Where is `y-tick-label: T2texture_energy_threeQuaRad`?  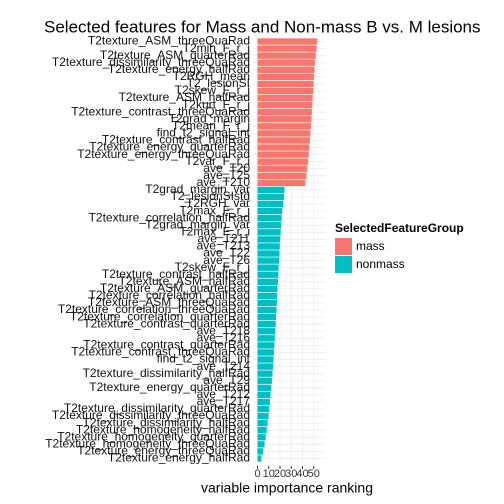 y-tick-label: T2texture_energy_threeQuaRad is located at coordinates (163, 154).